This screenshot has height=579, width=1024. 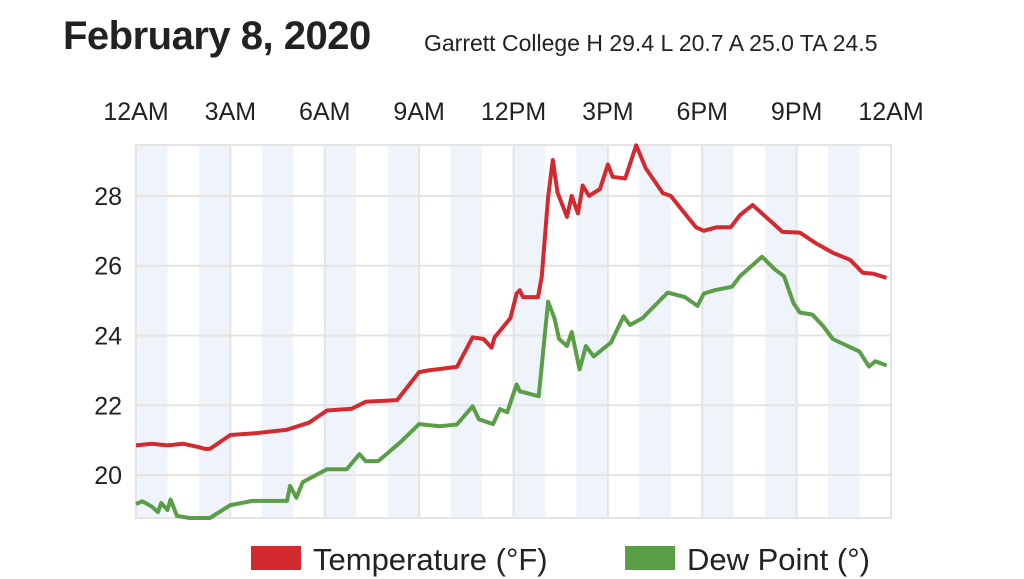 I want to click on y-tick-label: 22, so click(x=108, y=406).